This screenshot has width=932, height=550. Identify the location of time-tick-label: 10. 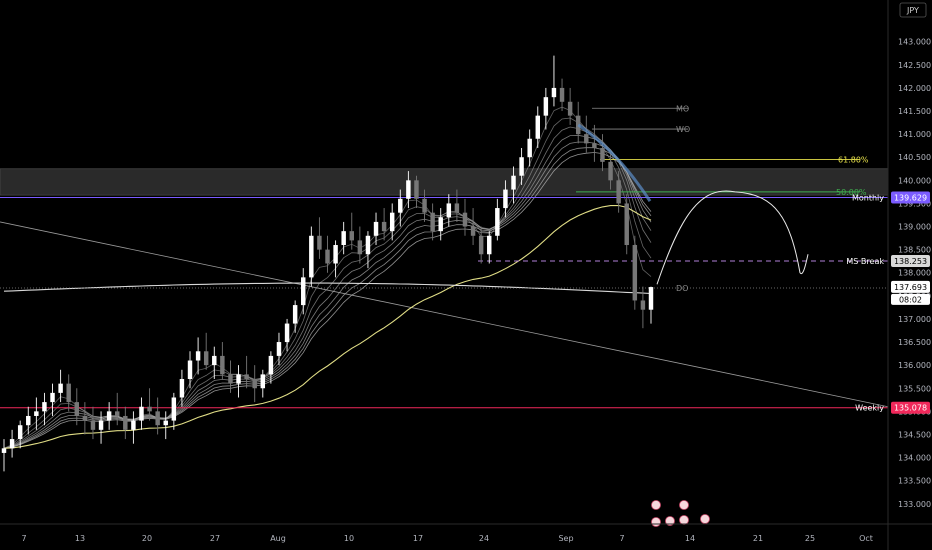
(349, 538).